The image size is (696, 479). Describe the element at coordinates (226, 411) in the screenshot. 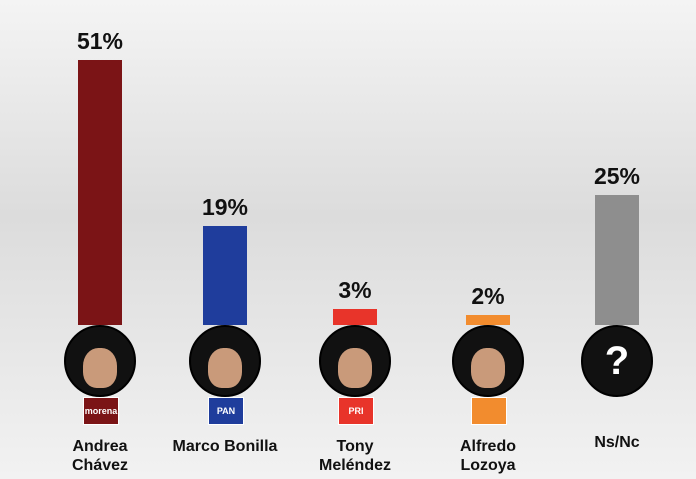

I see `party-logo: PAN` at that location.